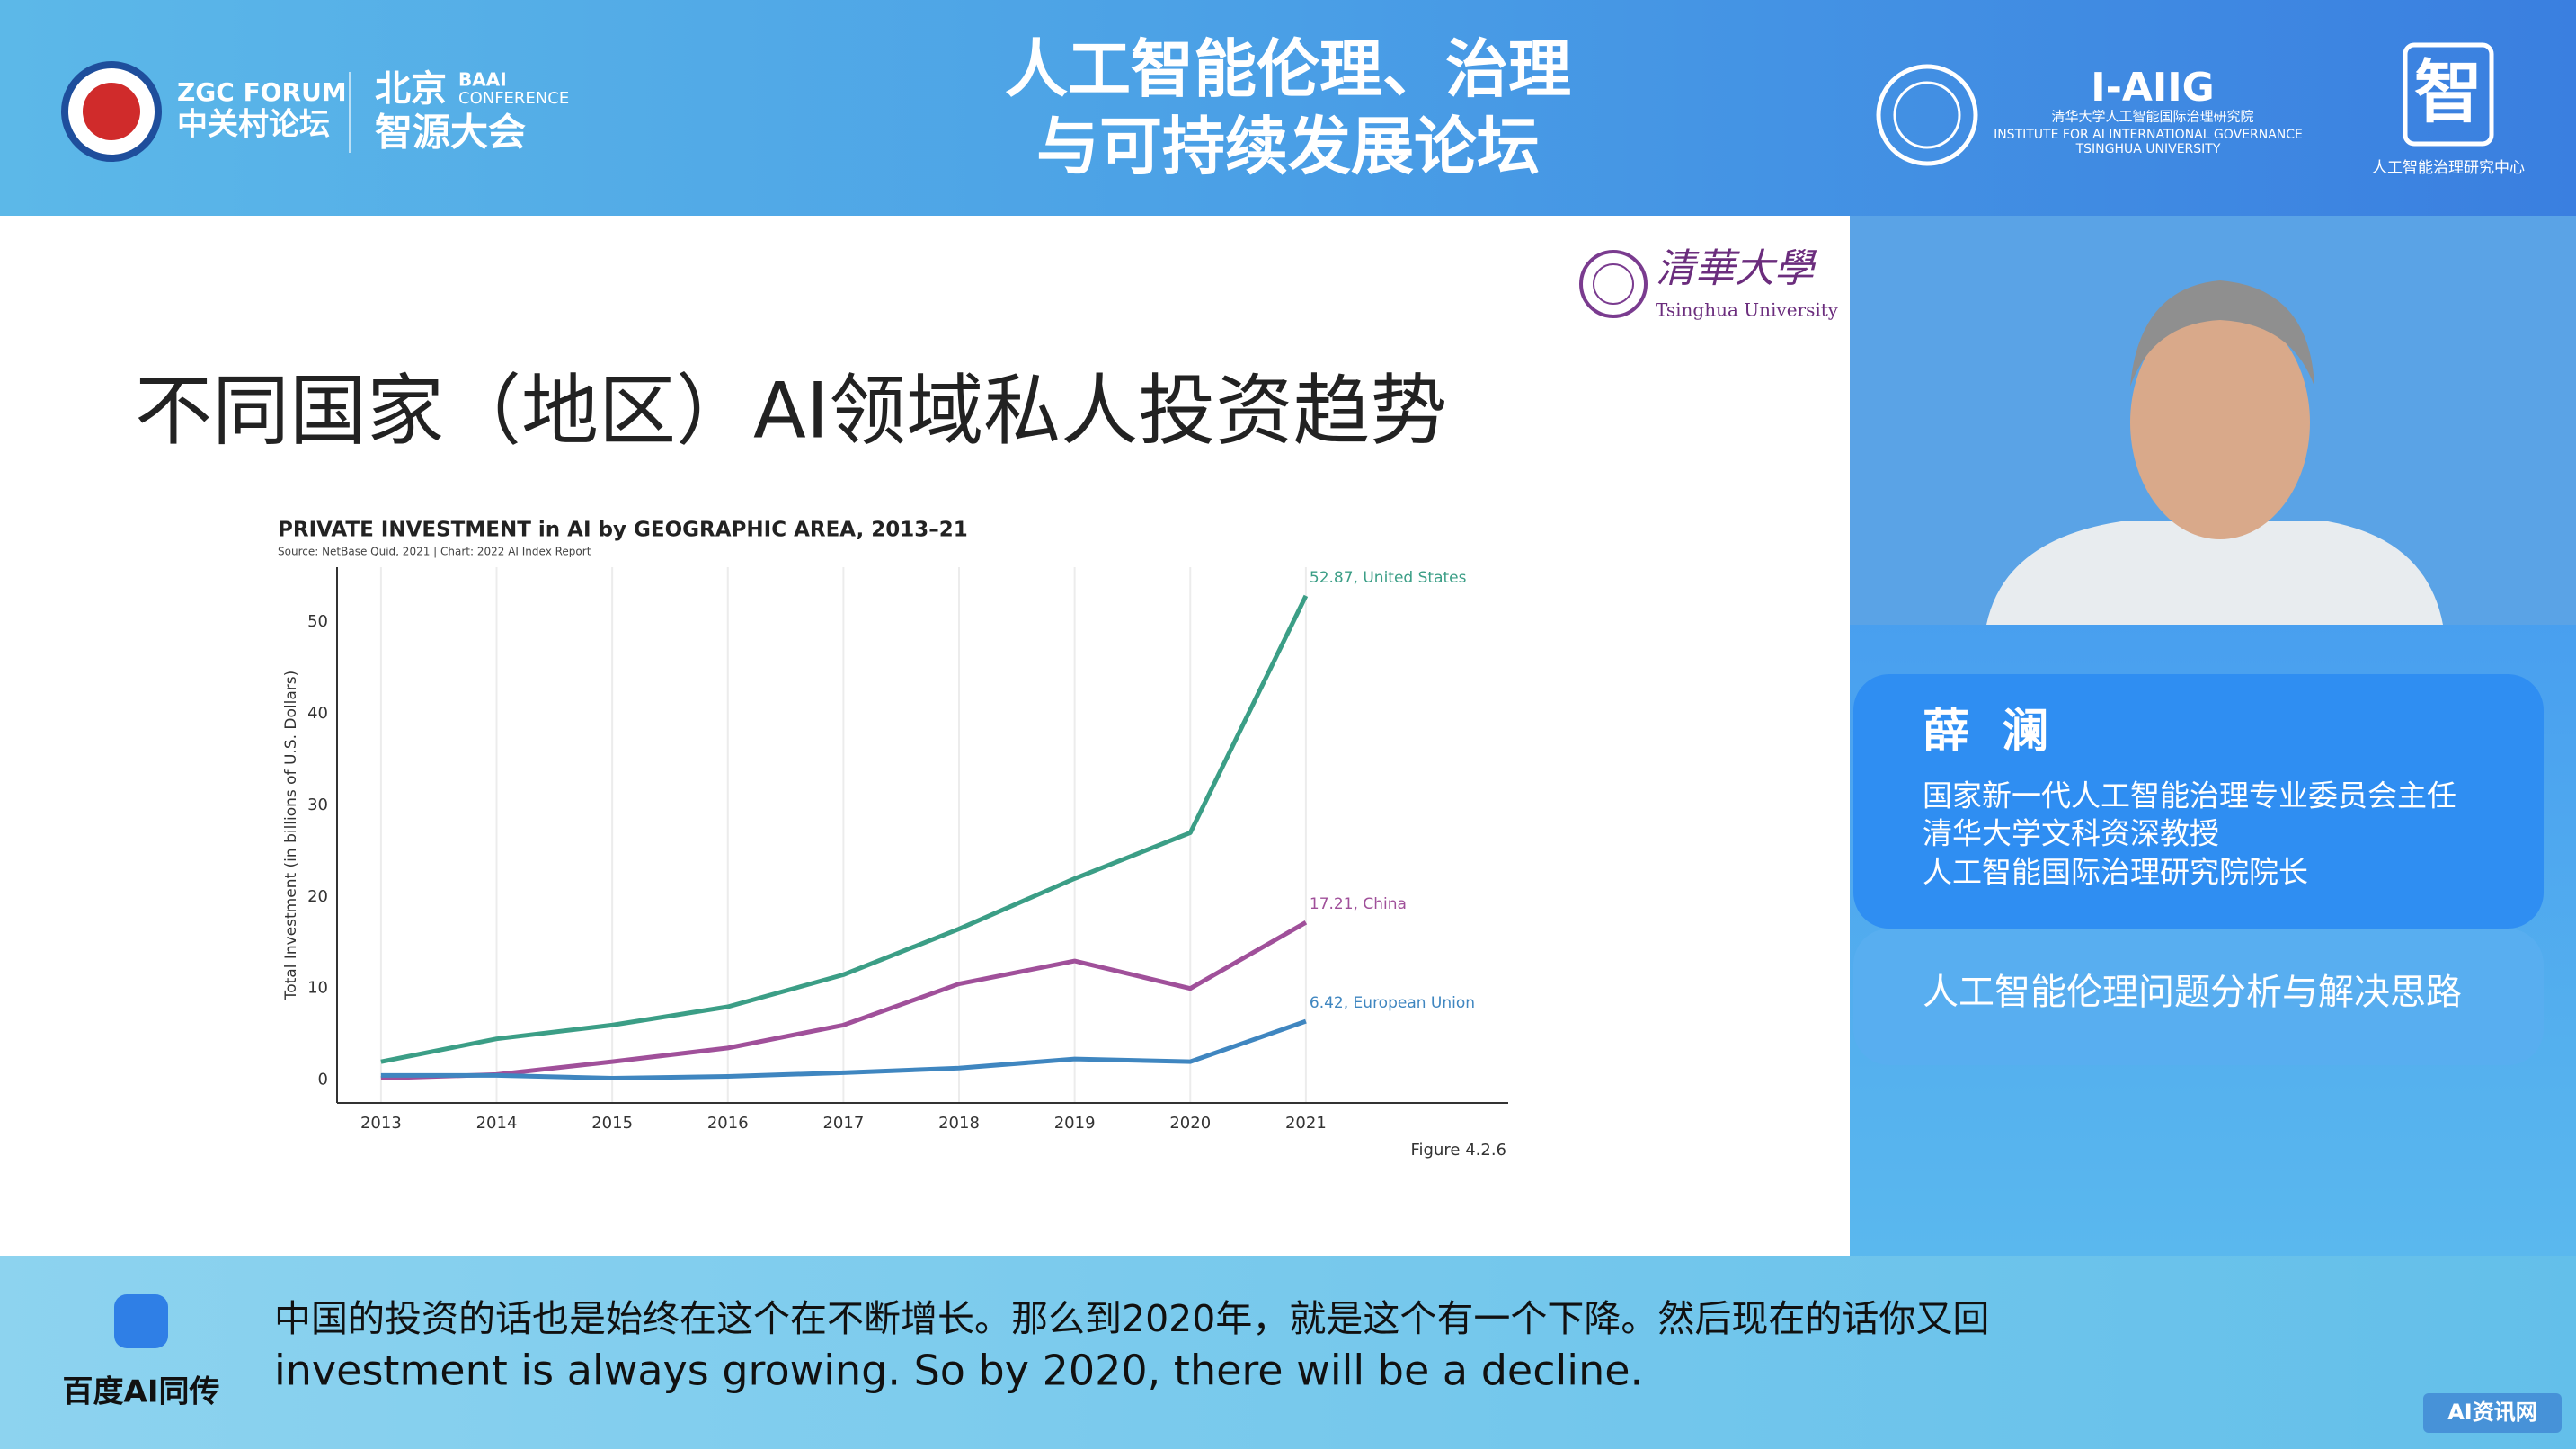  What do you see at coordinates (317, 896) in the screenshot?
I see `y-tick-label: 20` at bounding box center [317, 896].